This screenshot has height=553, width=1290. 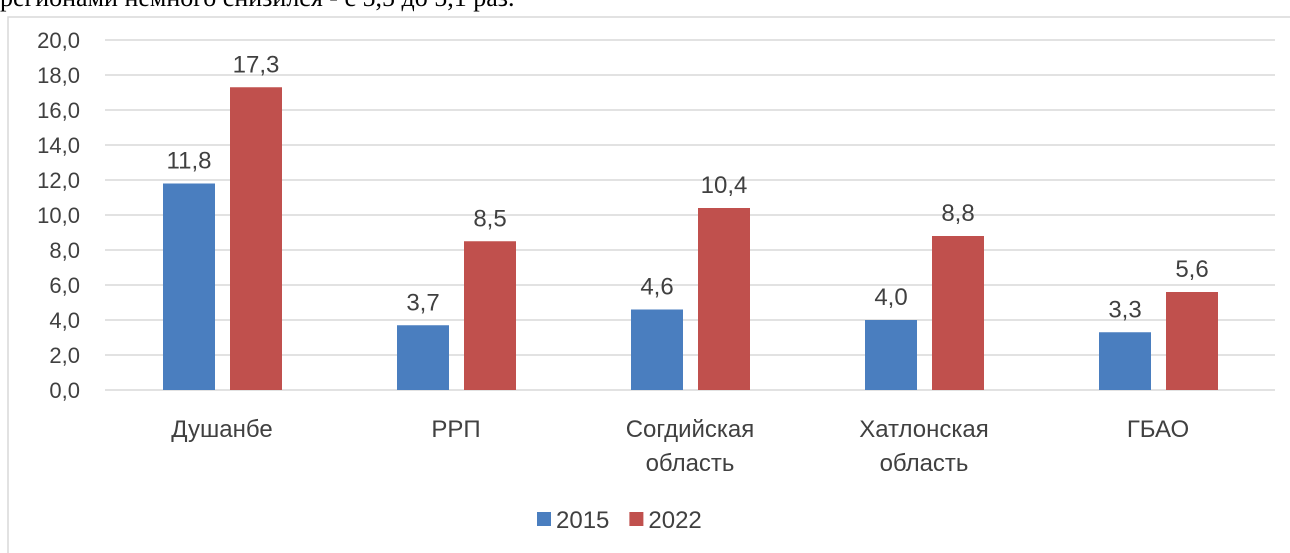 What do you see at coordinates (64, 390) in the screenshot?
I see `y-tick-label: 0,0` at bounding box center [64, 390].